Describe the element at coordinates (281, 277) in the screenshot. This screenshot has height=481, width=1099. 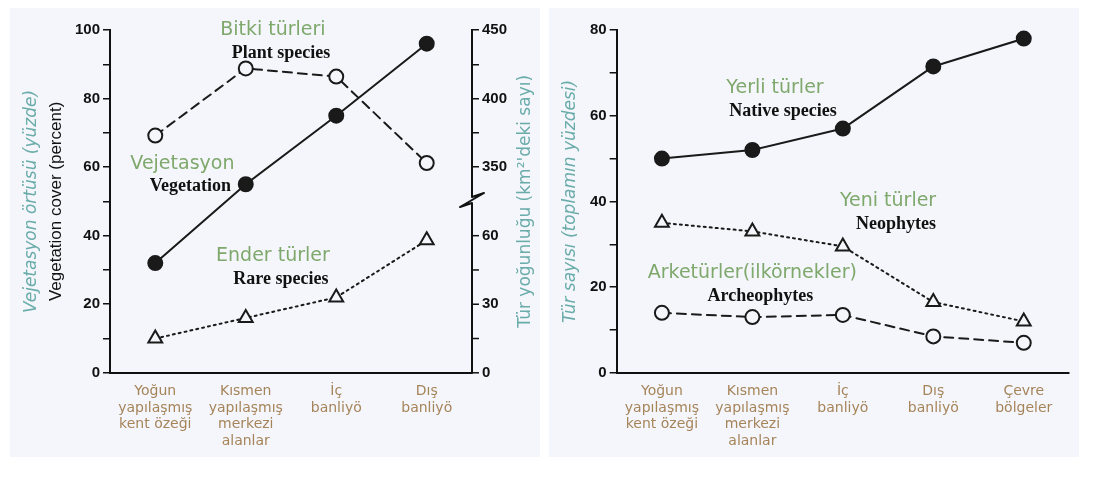
I see `series-label: Rare species` at that location.